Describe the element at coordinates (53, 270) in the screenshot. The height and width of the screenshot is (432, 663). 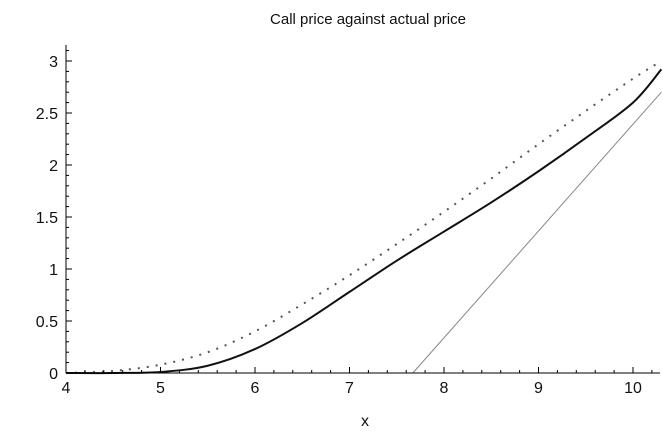
I see `y-tick-label: 1` at that location.